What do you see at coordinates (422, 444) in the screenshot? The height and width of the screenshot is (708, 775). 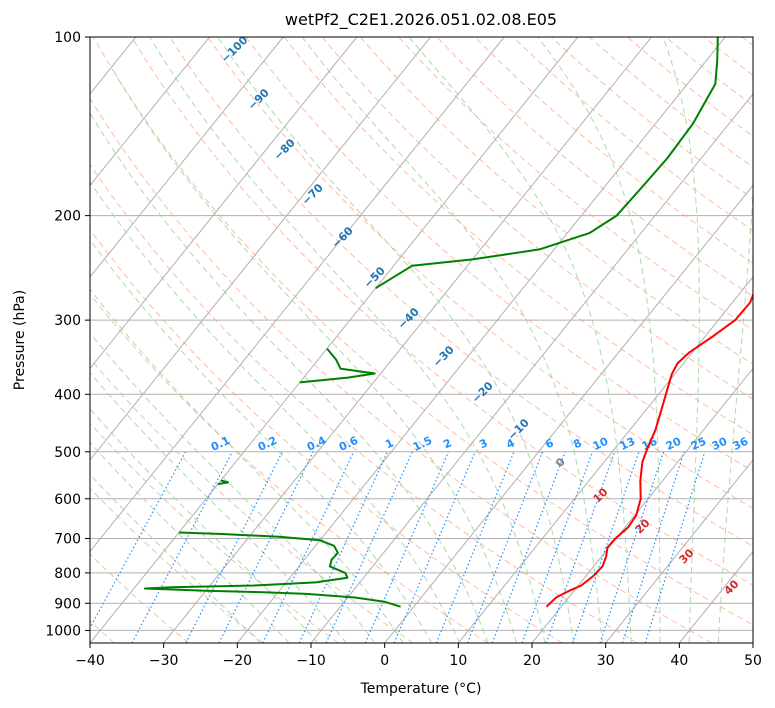 I see `mixing-ratio-label: 1.5` at bounding box center [422, 444].